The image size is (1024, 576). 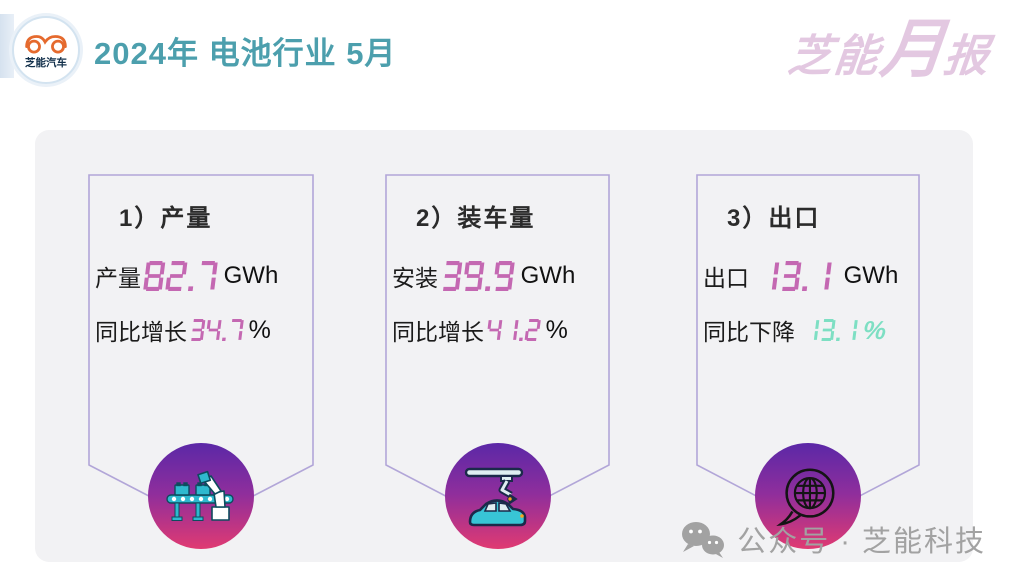 I want to click on card-export: 3）出口 出口 GWh 同比下降 %, so click(x=808, y=362).